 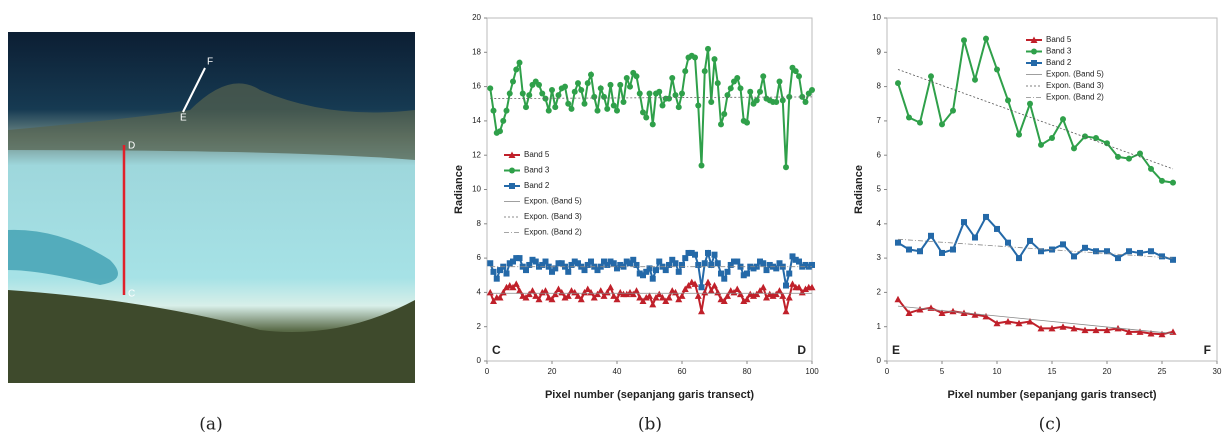 What do you see at coordinates (211, 336) in the screenshot?
I see `land` at bounding box center [211, 336].